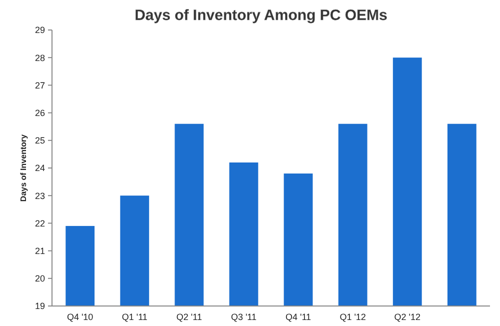 The width and height of the screenshot is (500, 326). What do you see at coordinates (23, 168) in the screenshot?
I see `y-axis-title: Days of Inventory` at bounding box center [23, 168].